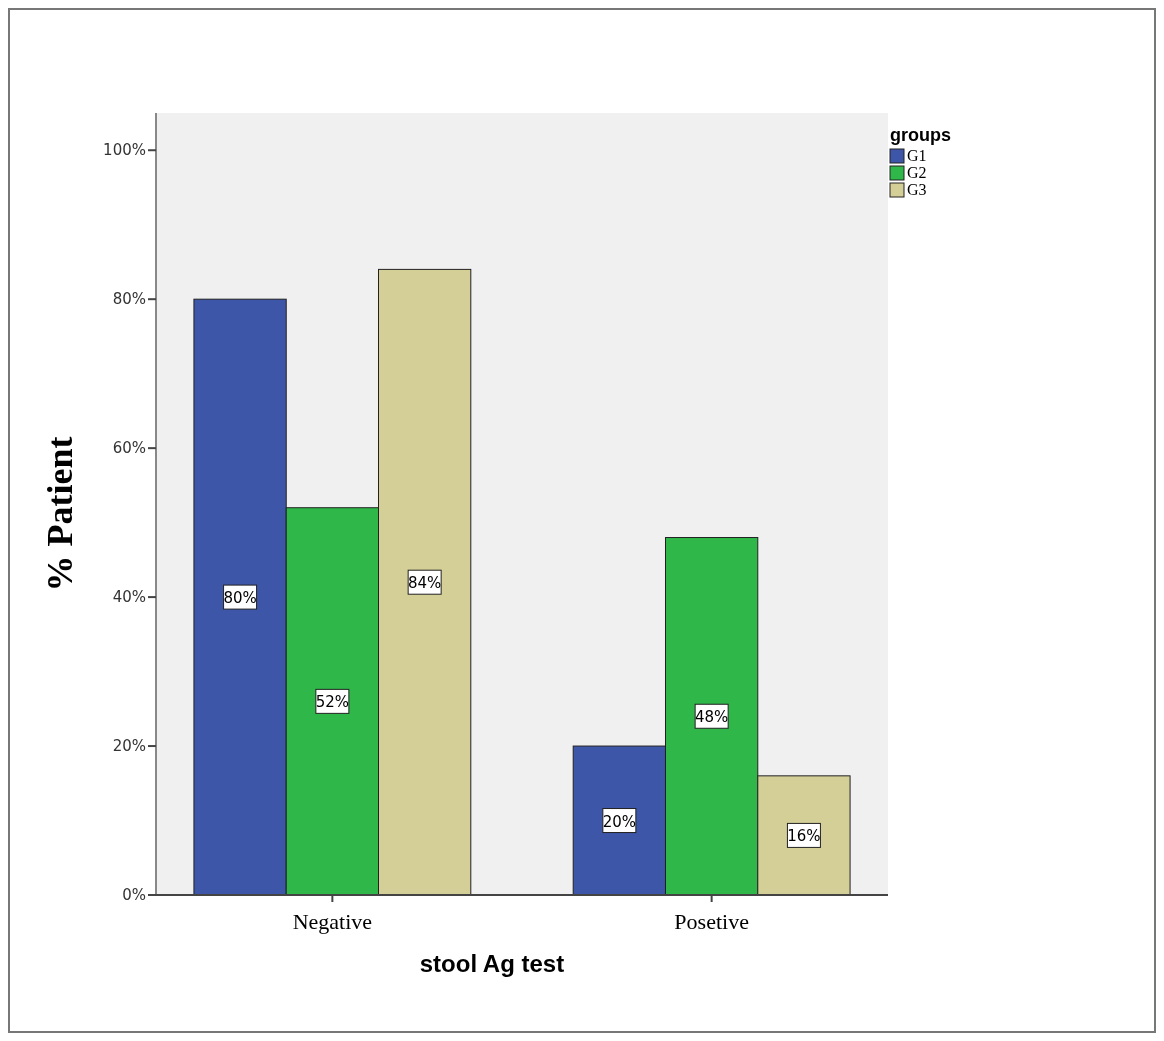 The image size is (1164, 1041). What do you see at coordinates (129, 448) in the screenshot?
I see `y-tick-label: 60%` at bounding box center [129, 448].